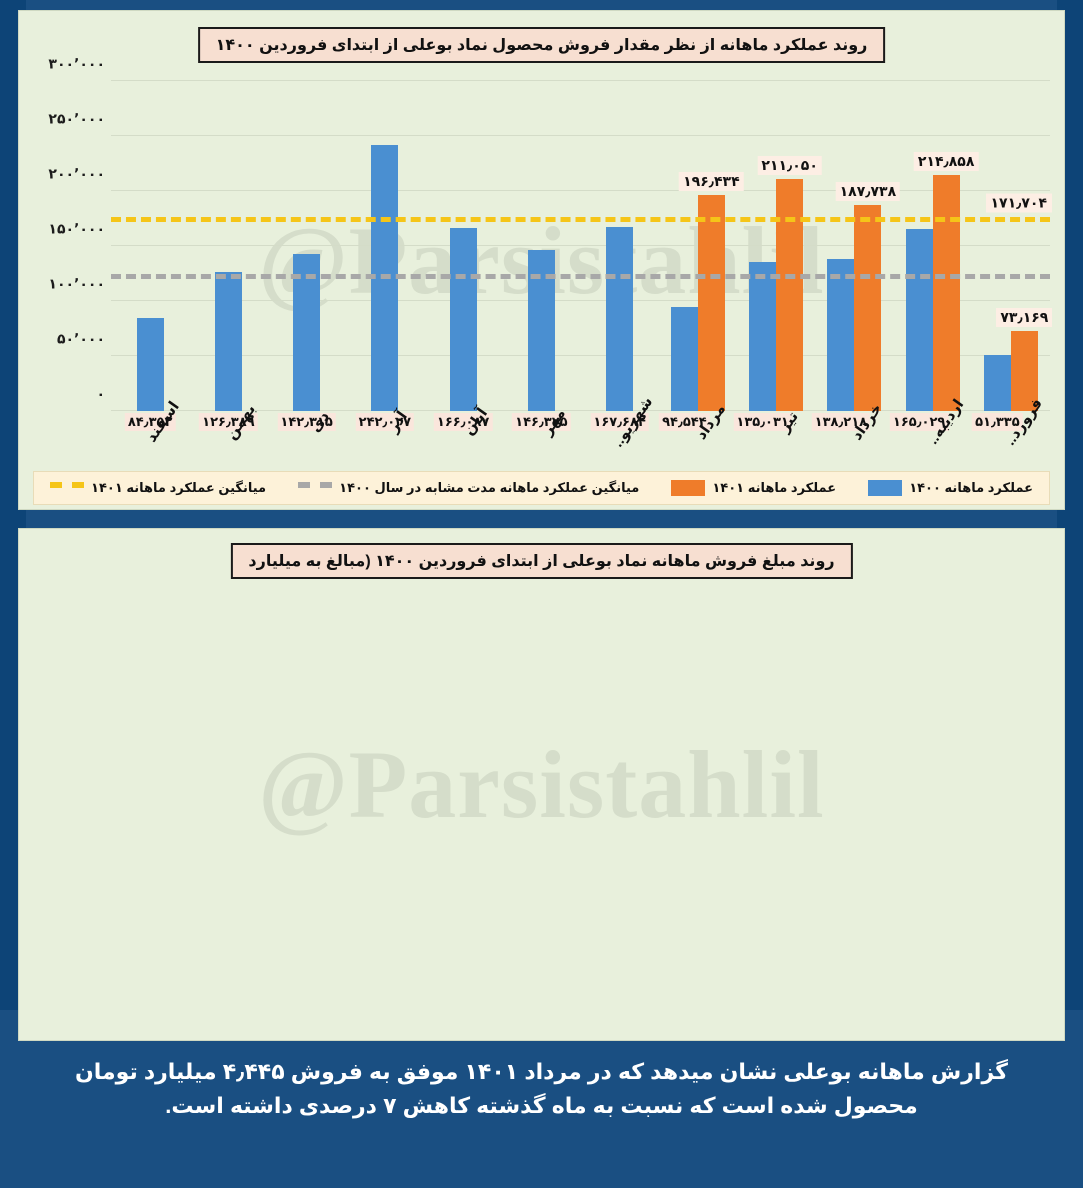 Image resolution: width=1083 pixels, height=1188 pixels. What do you see at coordinates (385, 422) in the screenshot?
I see `bar-value-label-1400: ۲۴۲٫۰۲۷` at bounding box center [385, 422].